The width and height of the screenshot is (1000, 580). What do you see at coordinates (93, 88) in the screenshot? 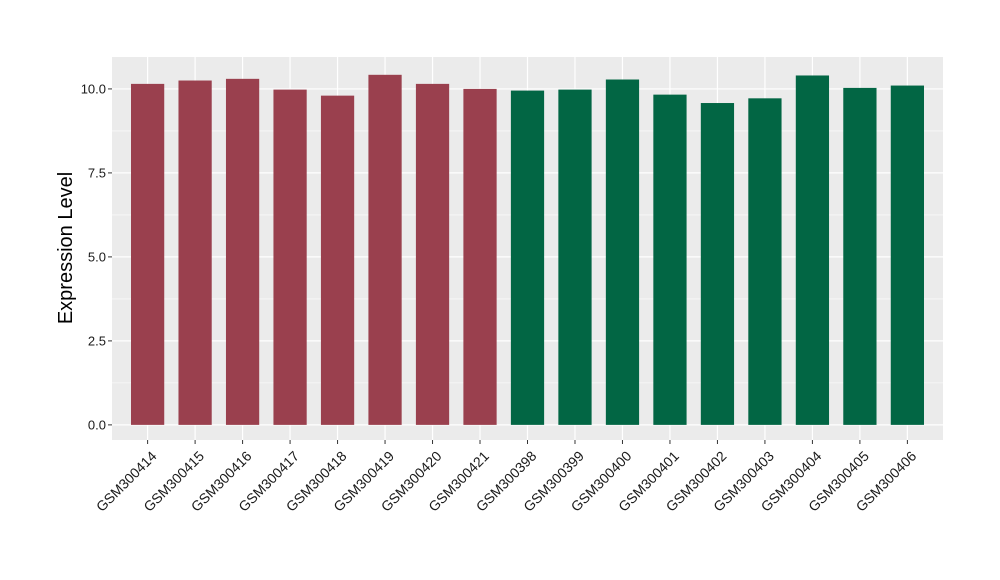
I see `y-tick-label: 10.0` at bounding box center [93, 88].